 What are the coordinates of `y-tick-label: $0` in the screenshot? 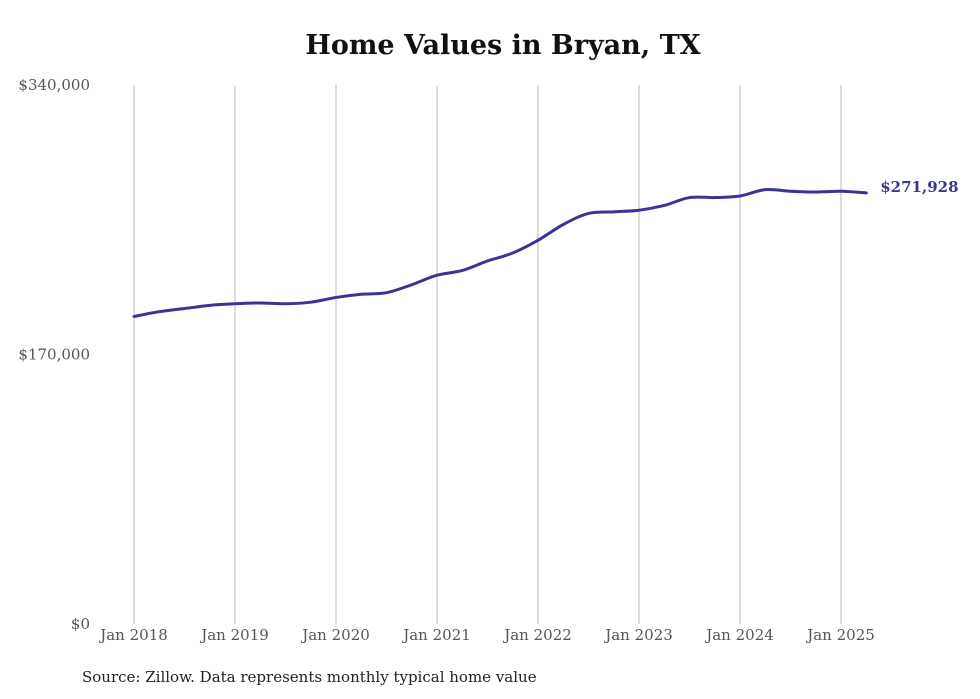 It's located at (80, 624).